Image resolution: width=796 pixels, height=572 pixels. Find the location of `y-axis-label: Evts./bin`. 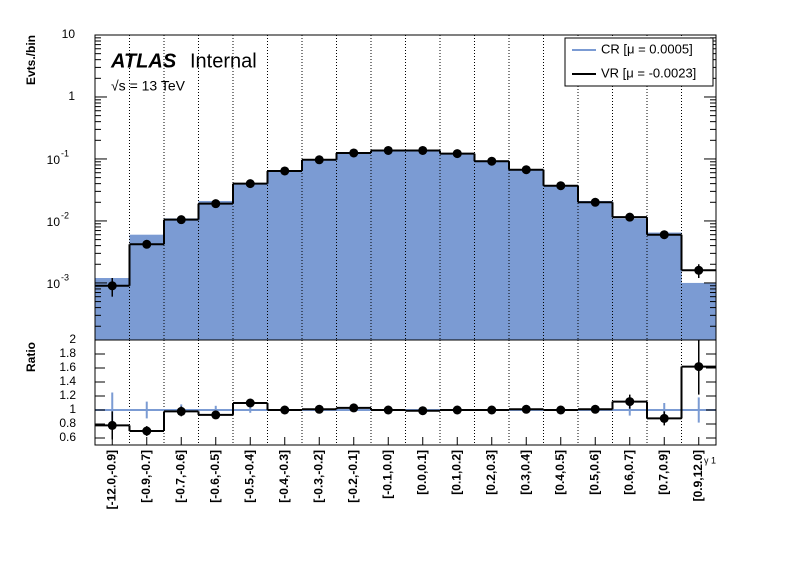

y-axis-label: Evts./bin is located at coordinates (31, 60).